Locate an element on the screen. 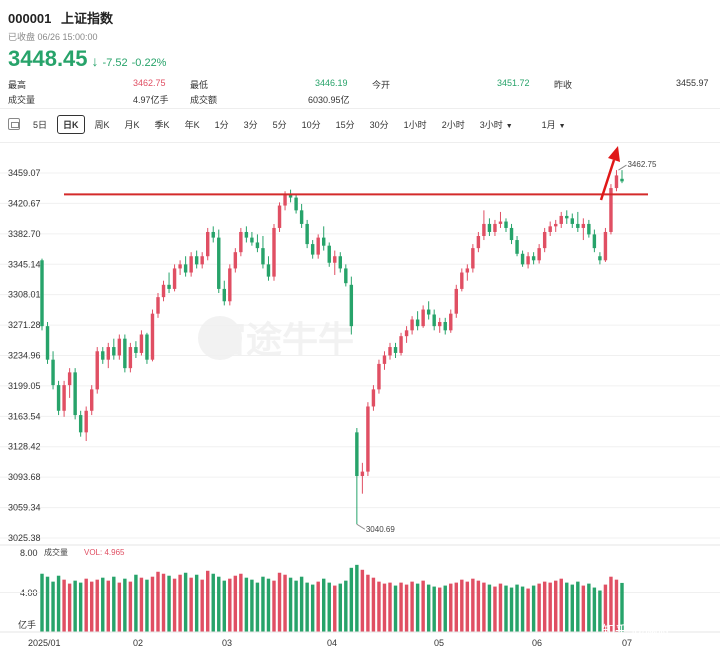 The height and width of the screenshot is (657, 720). volume-bars is located at coordinates (360, 598).